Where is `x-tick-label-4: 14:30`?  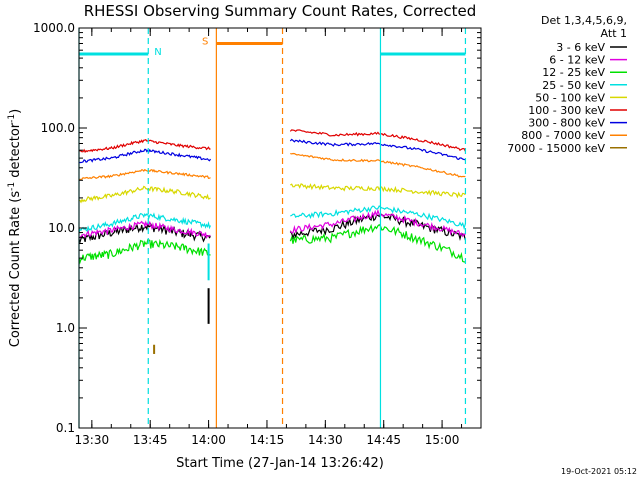
x-tick-label-4: 14:30 is located at coordinates (325, 440).